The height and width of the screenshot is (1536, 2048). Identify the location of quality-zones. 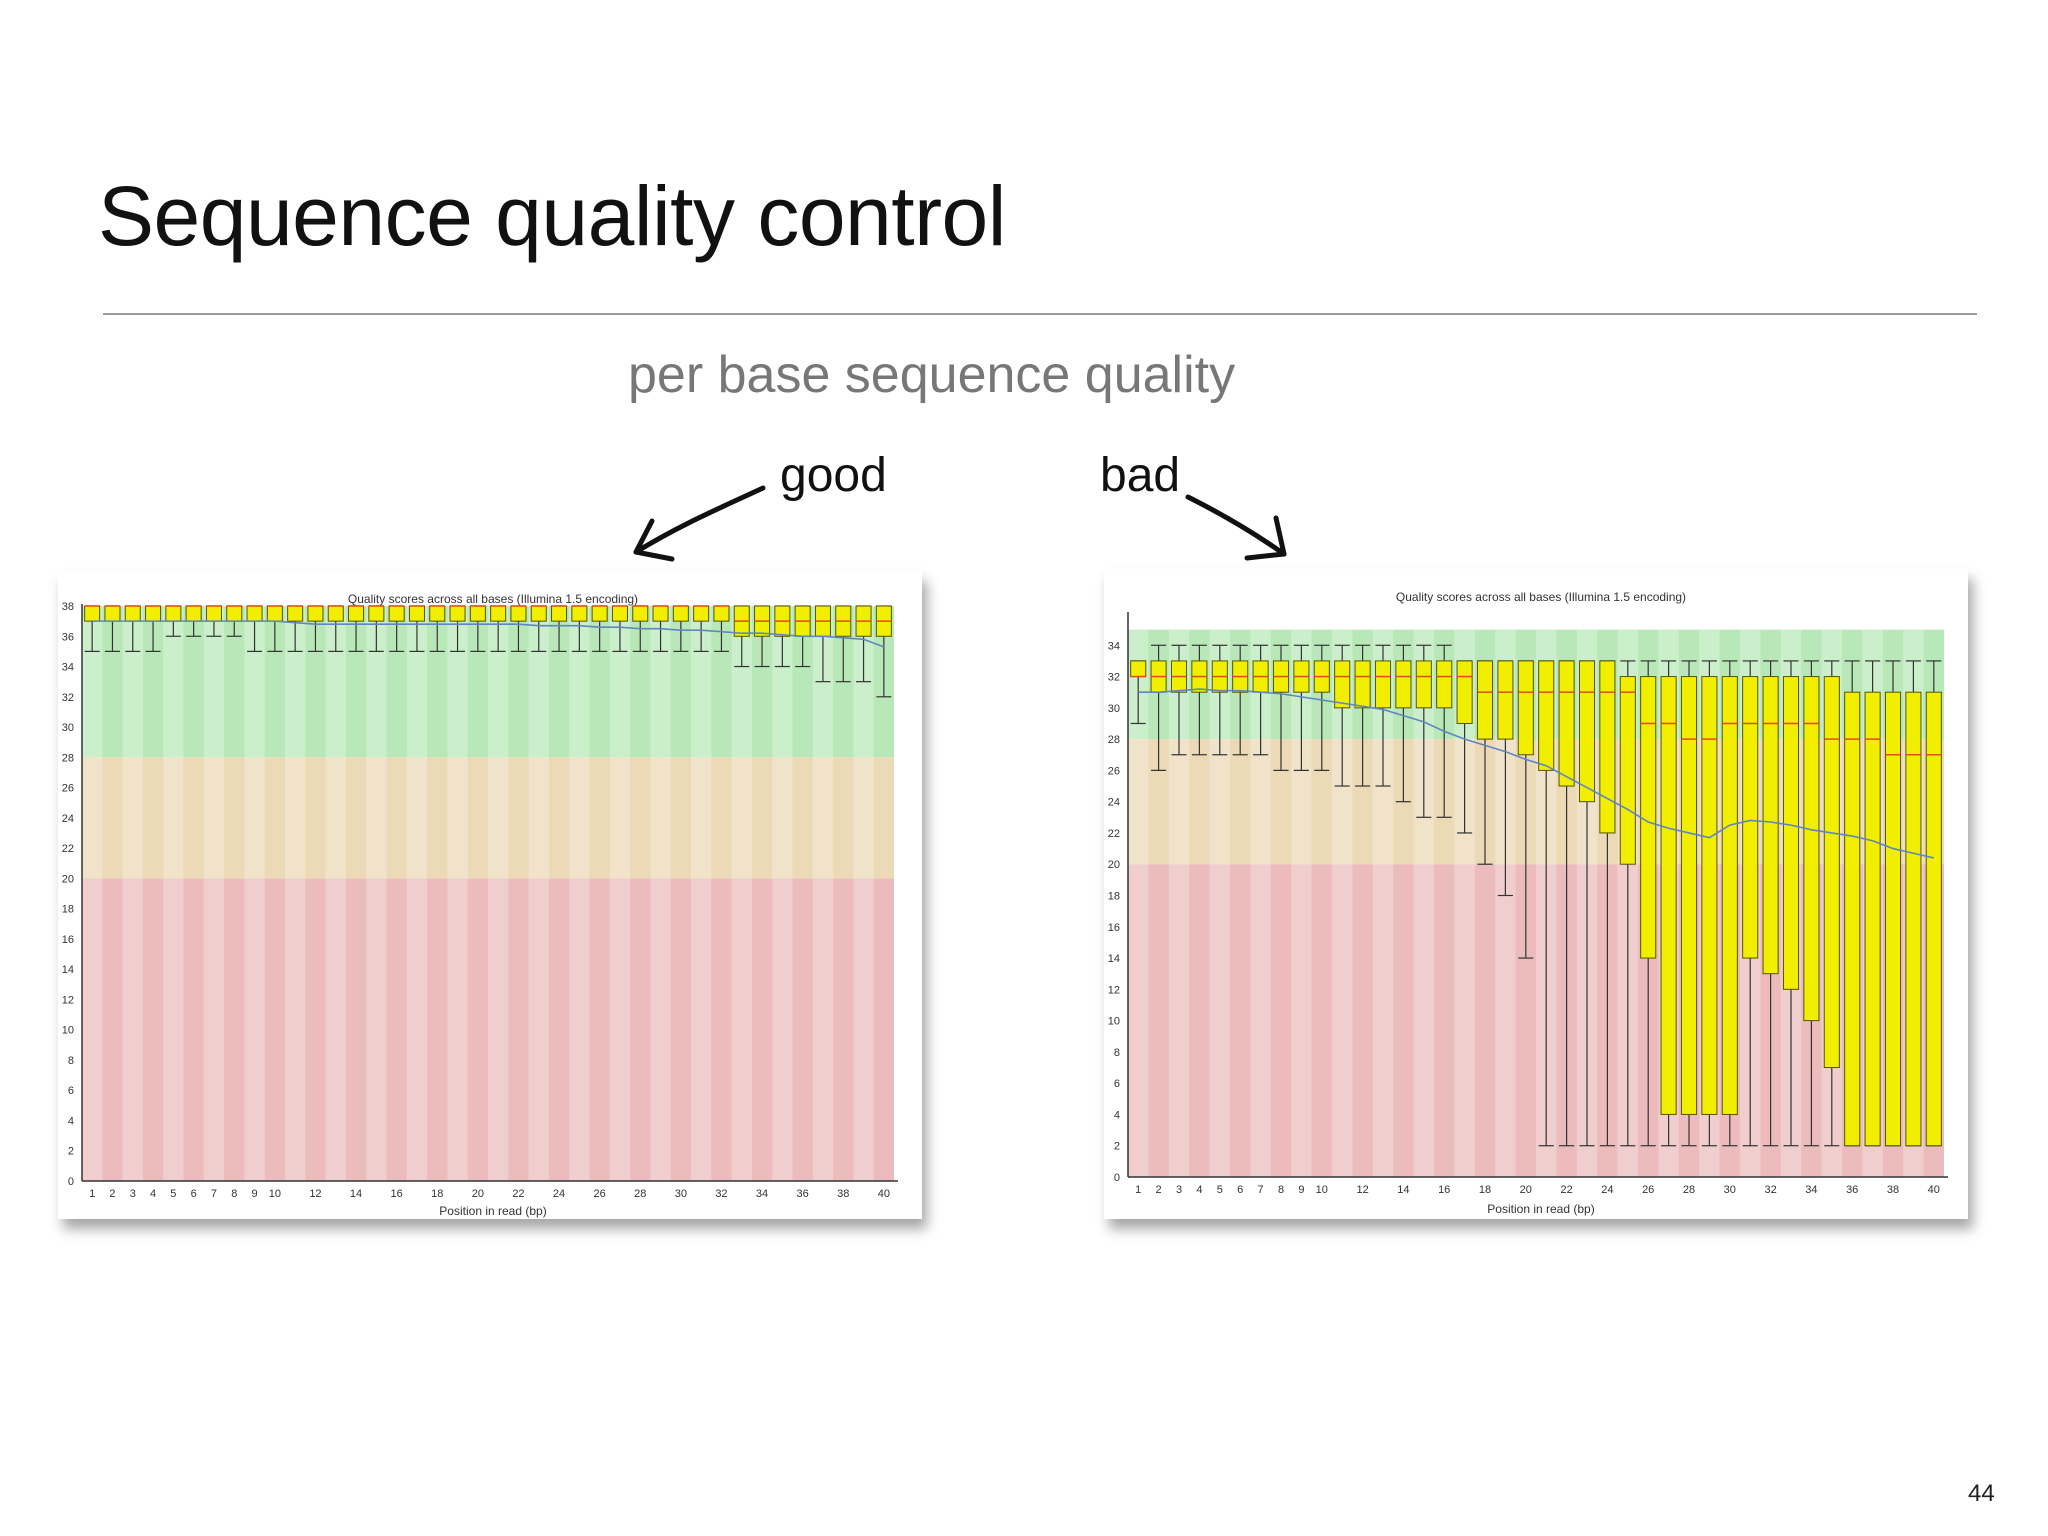
(488, 893).